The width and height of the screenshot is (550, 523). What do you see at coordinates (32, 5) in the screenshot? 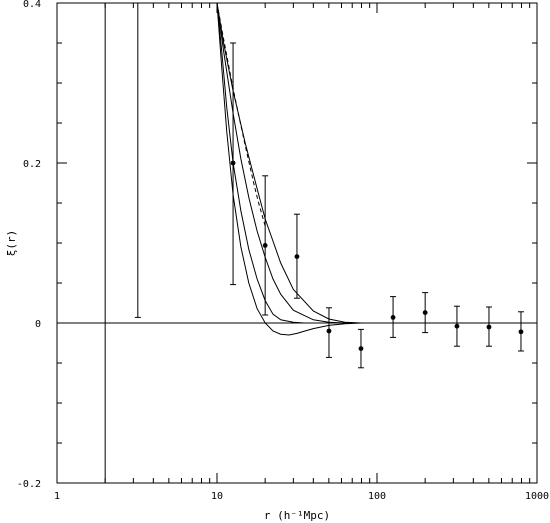
I see `y-tick-label: 0.4` at bounding box center [32, 5].